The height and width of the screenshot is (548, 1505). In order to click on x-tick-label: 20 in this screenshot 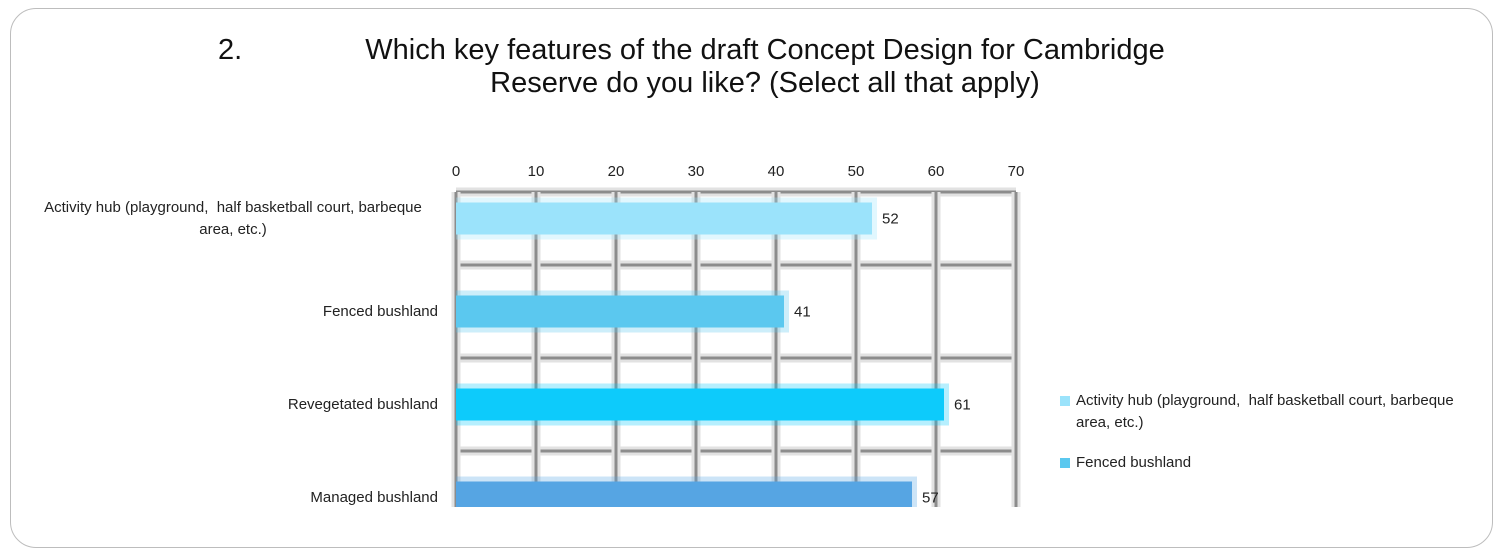, I will do `click(616, 171)`.